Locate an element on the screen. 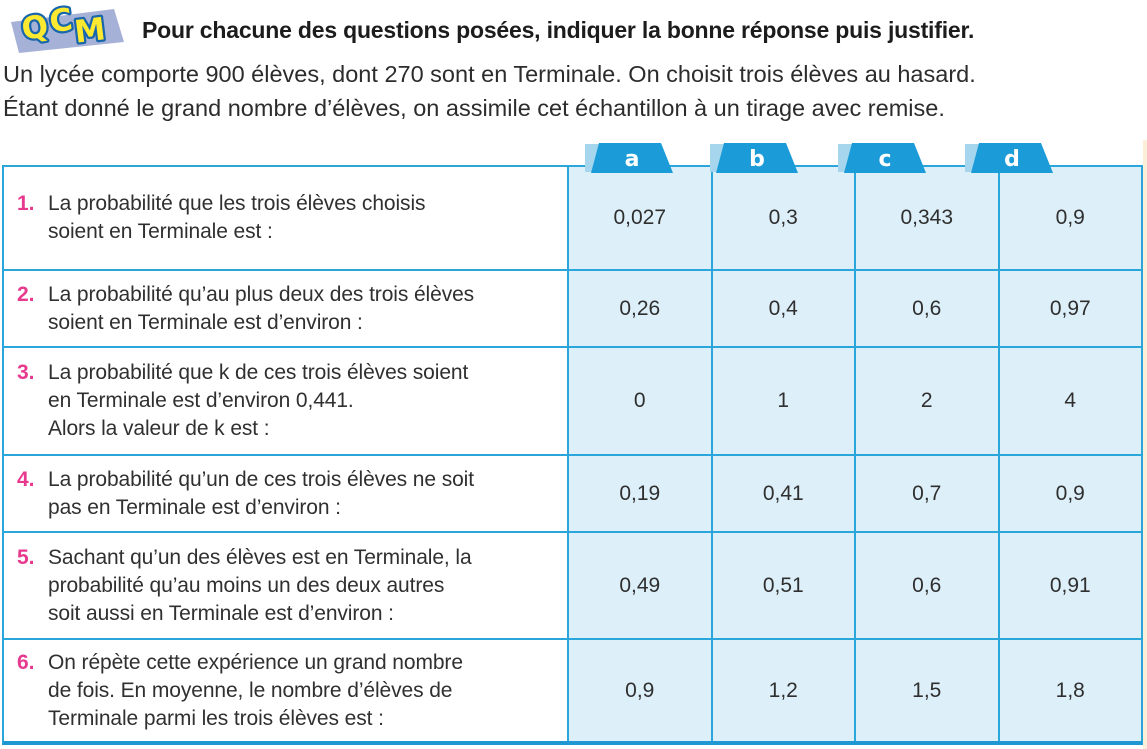 The height and width of the screenshot is (749, 1147). column-tab-label: c is located at coordinates (884, 159).